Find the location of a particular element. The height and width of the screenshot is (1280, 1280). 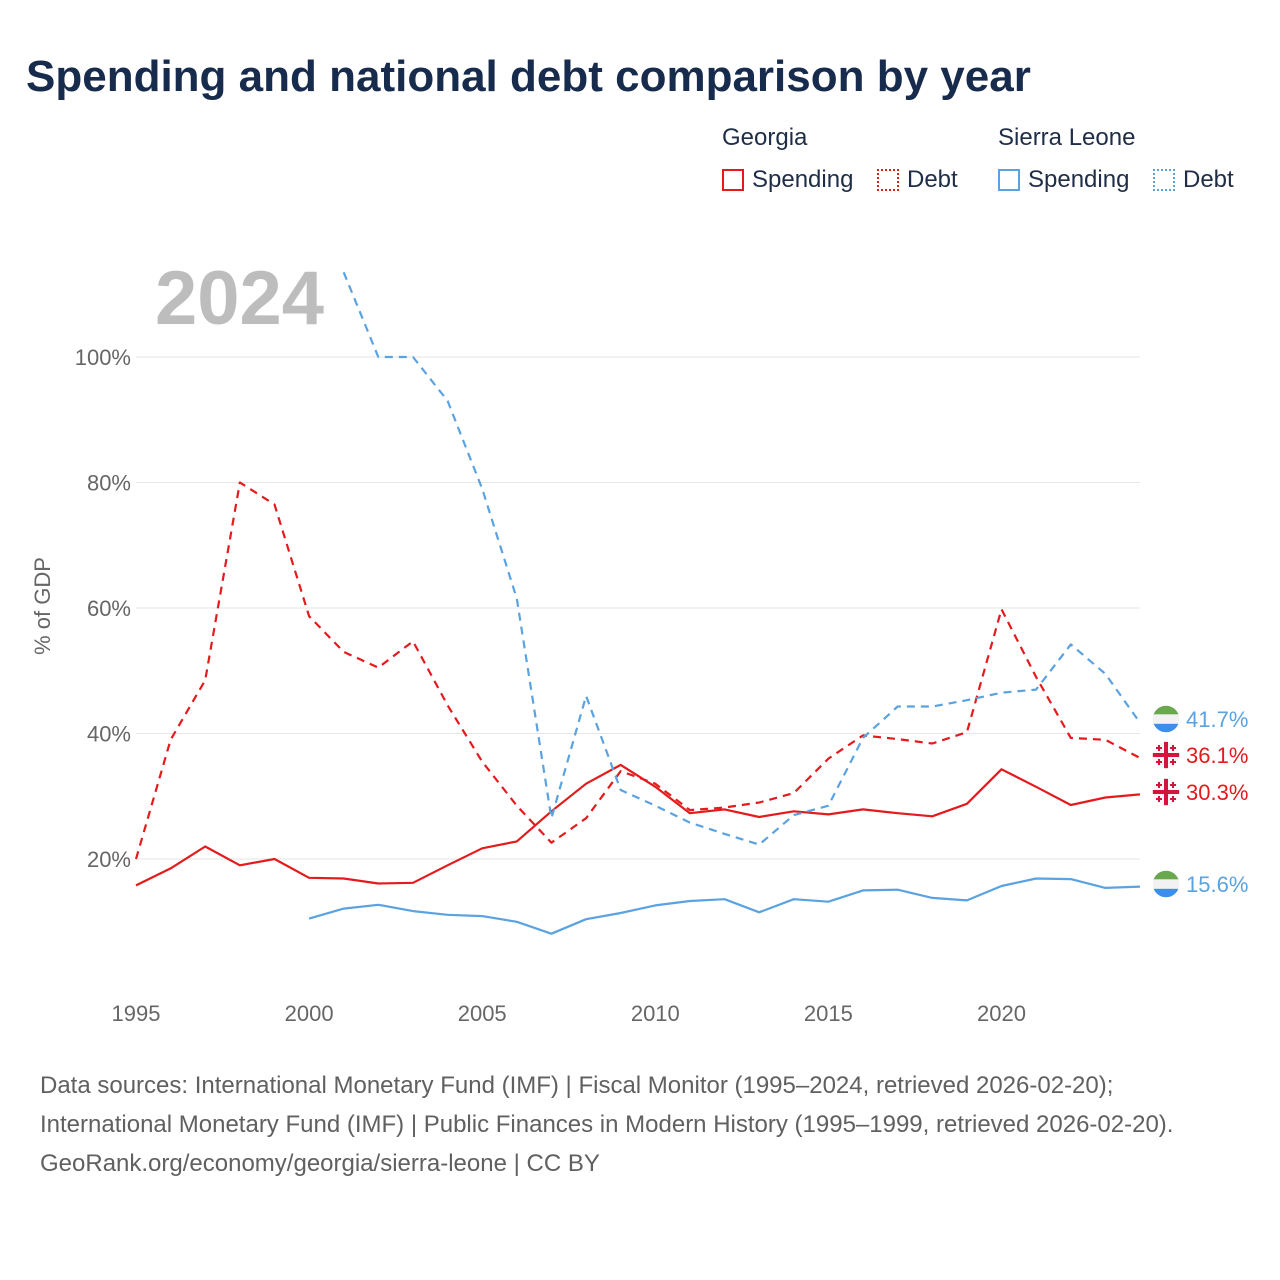

end-value-label: 36.1% is located at coordinates (1217, 755).